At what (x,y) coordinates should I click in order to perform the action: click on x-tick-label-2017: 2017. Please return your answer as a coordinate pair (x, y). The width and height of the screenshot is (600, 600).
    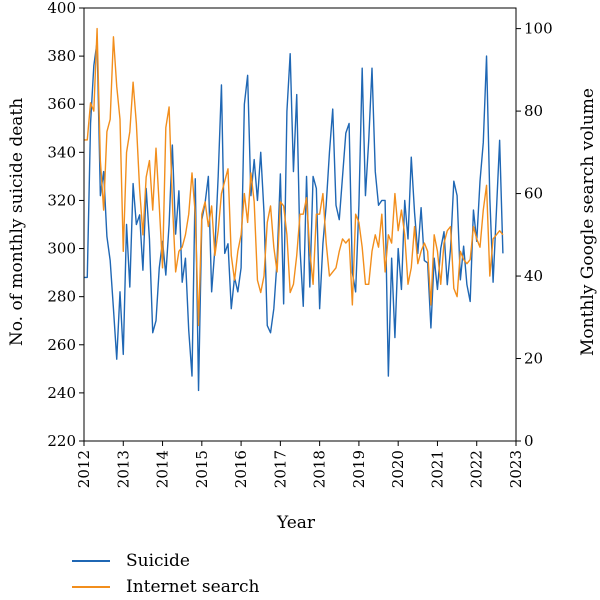
    Looking at the image, I should click on (280, 469).